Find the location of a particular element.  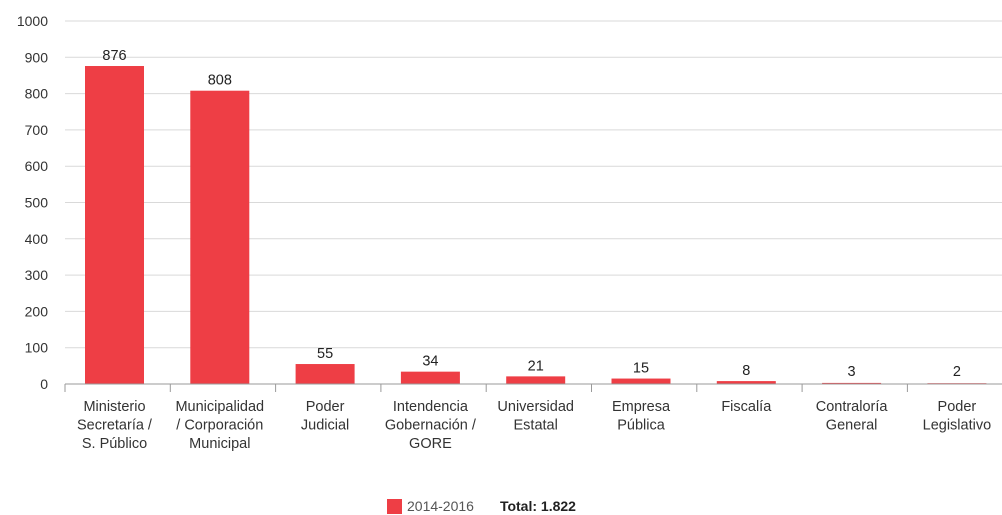

x-tick-label-line: Ministerio is located at coordinates (114, 407).